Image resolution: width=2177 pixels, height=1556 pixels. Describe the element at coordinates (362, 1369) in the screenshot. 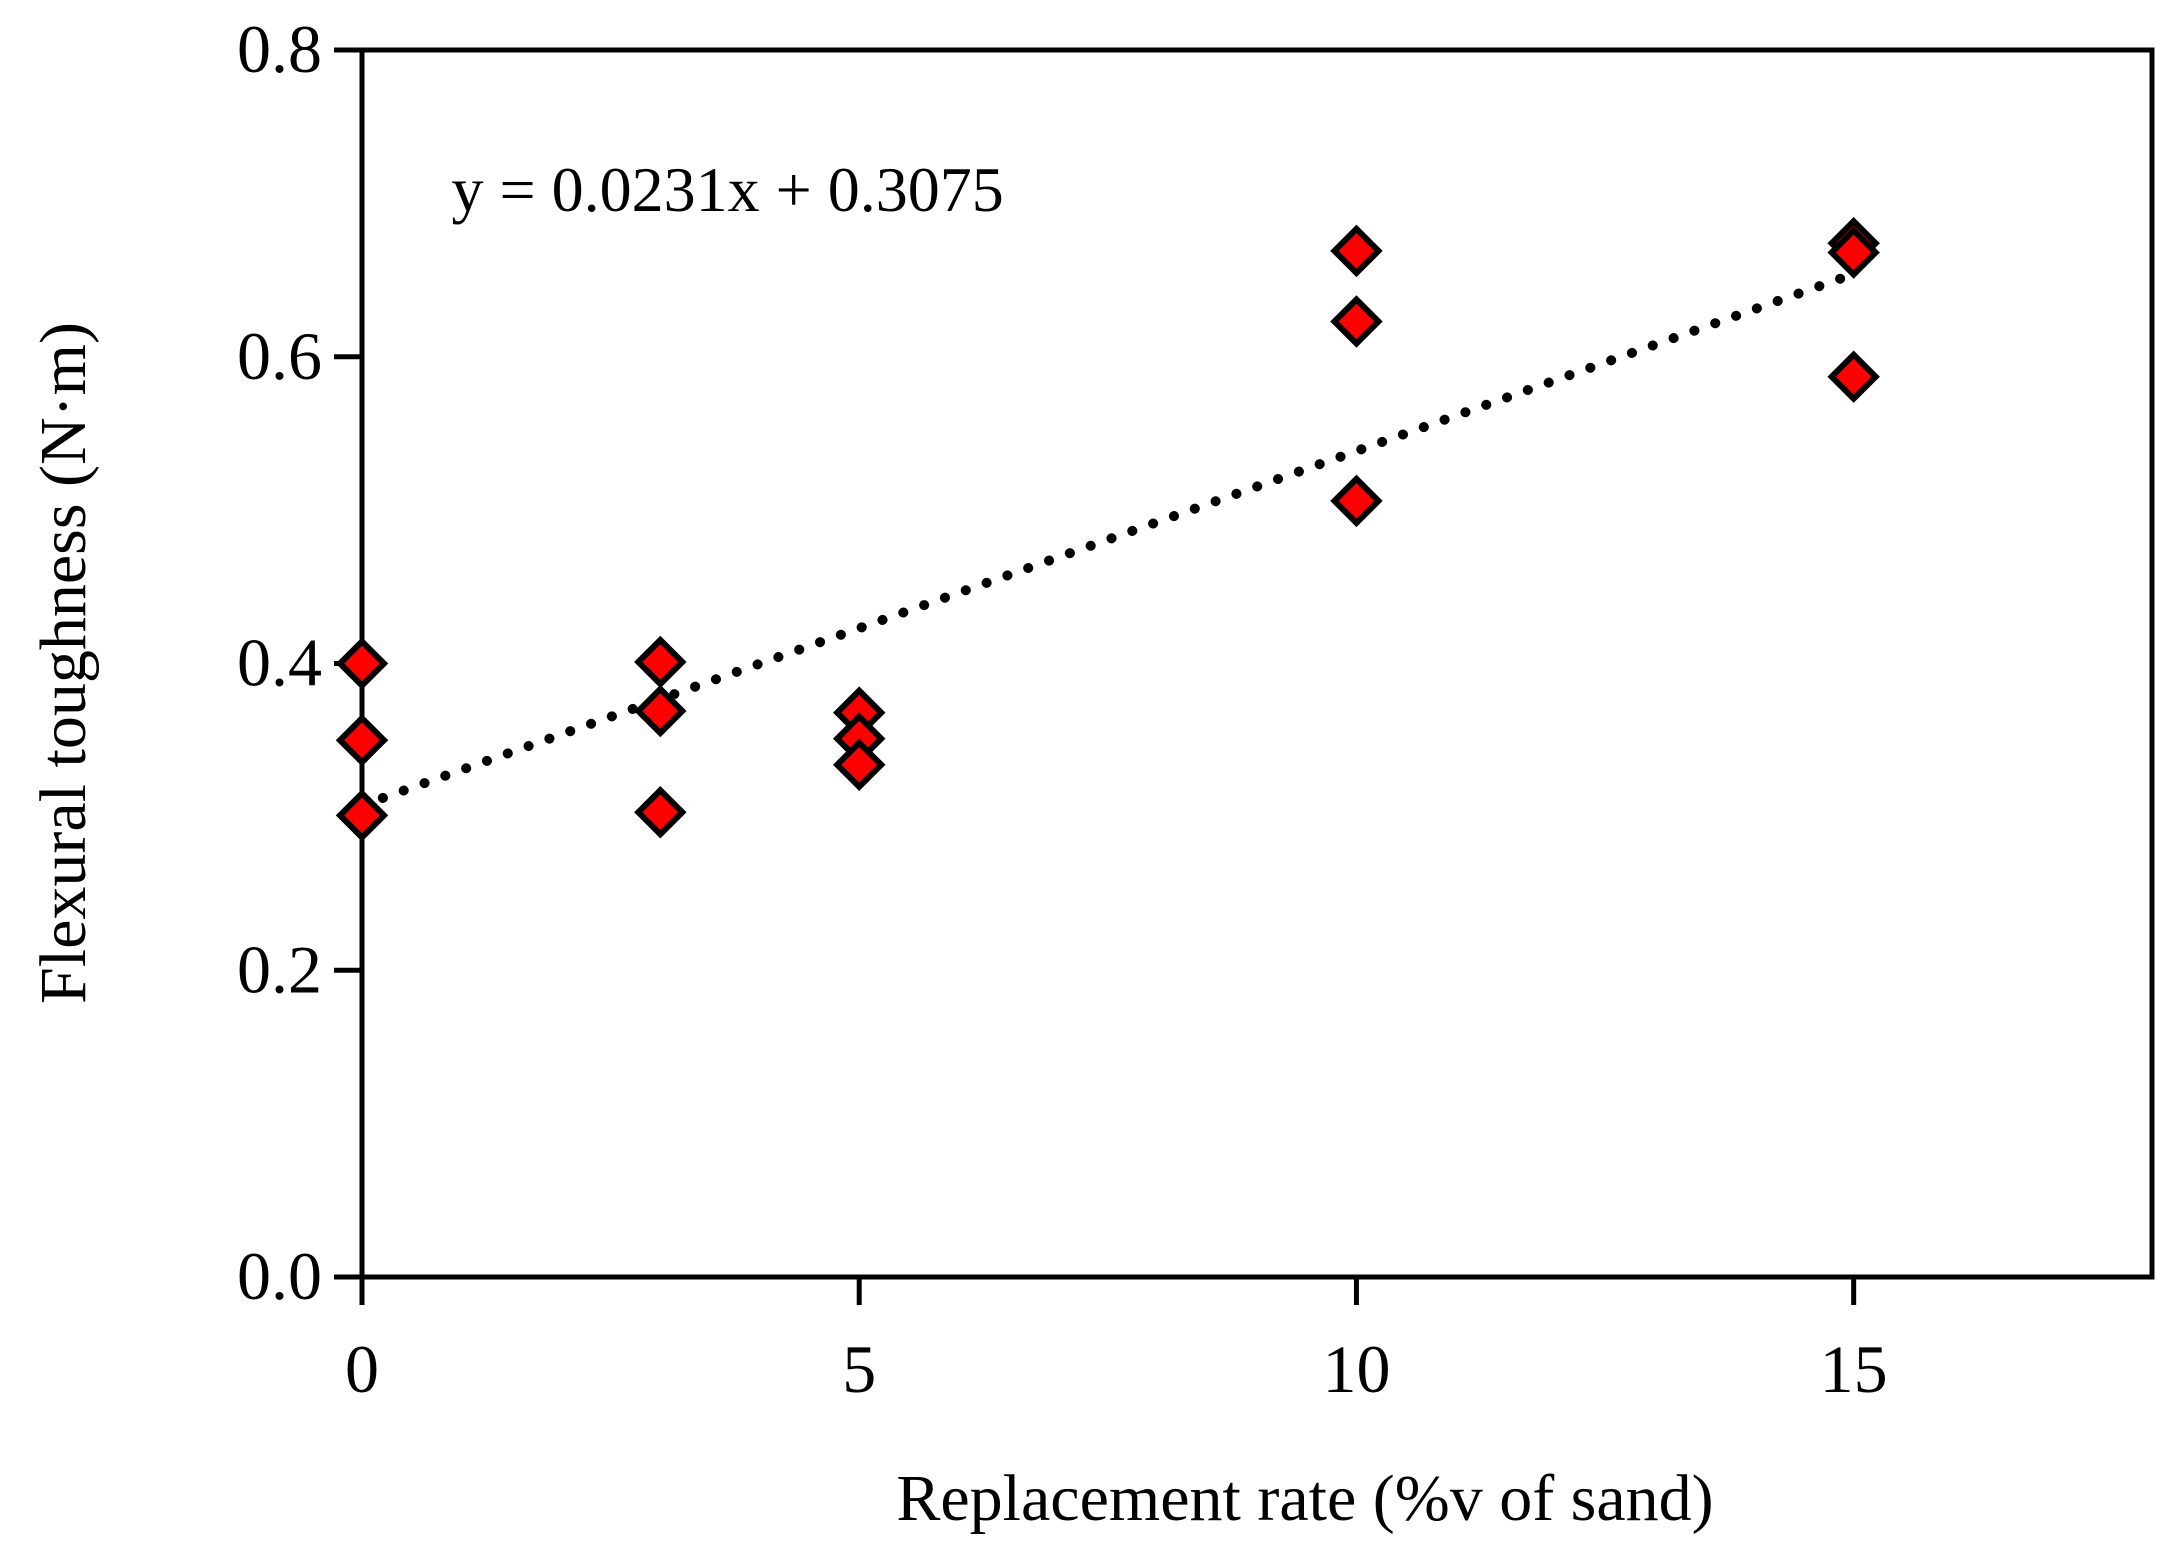

I see `x-tick-label: 0` at that location.